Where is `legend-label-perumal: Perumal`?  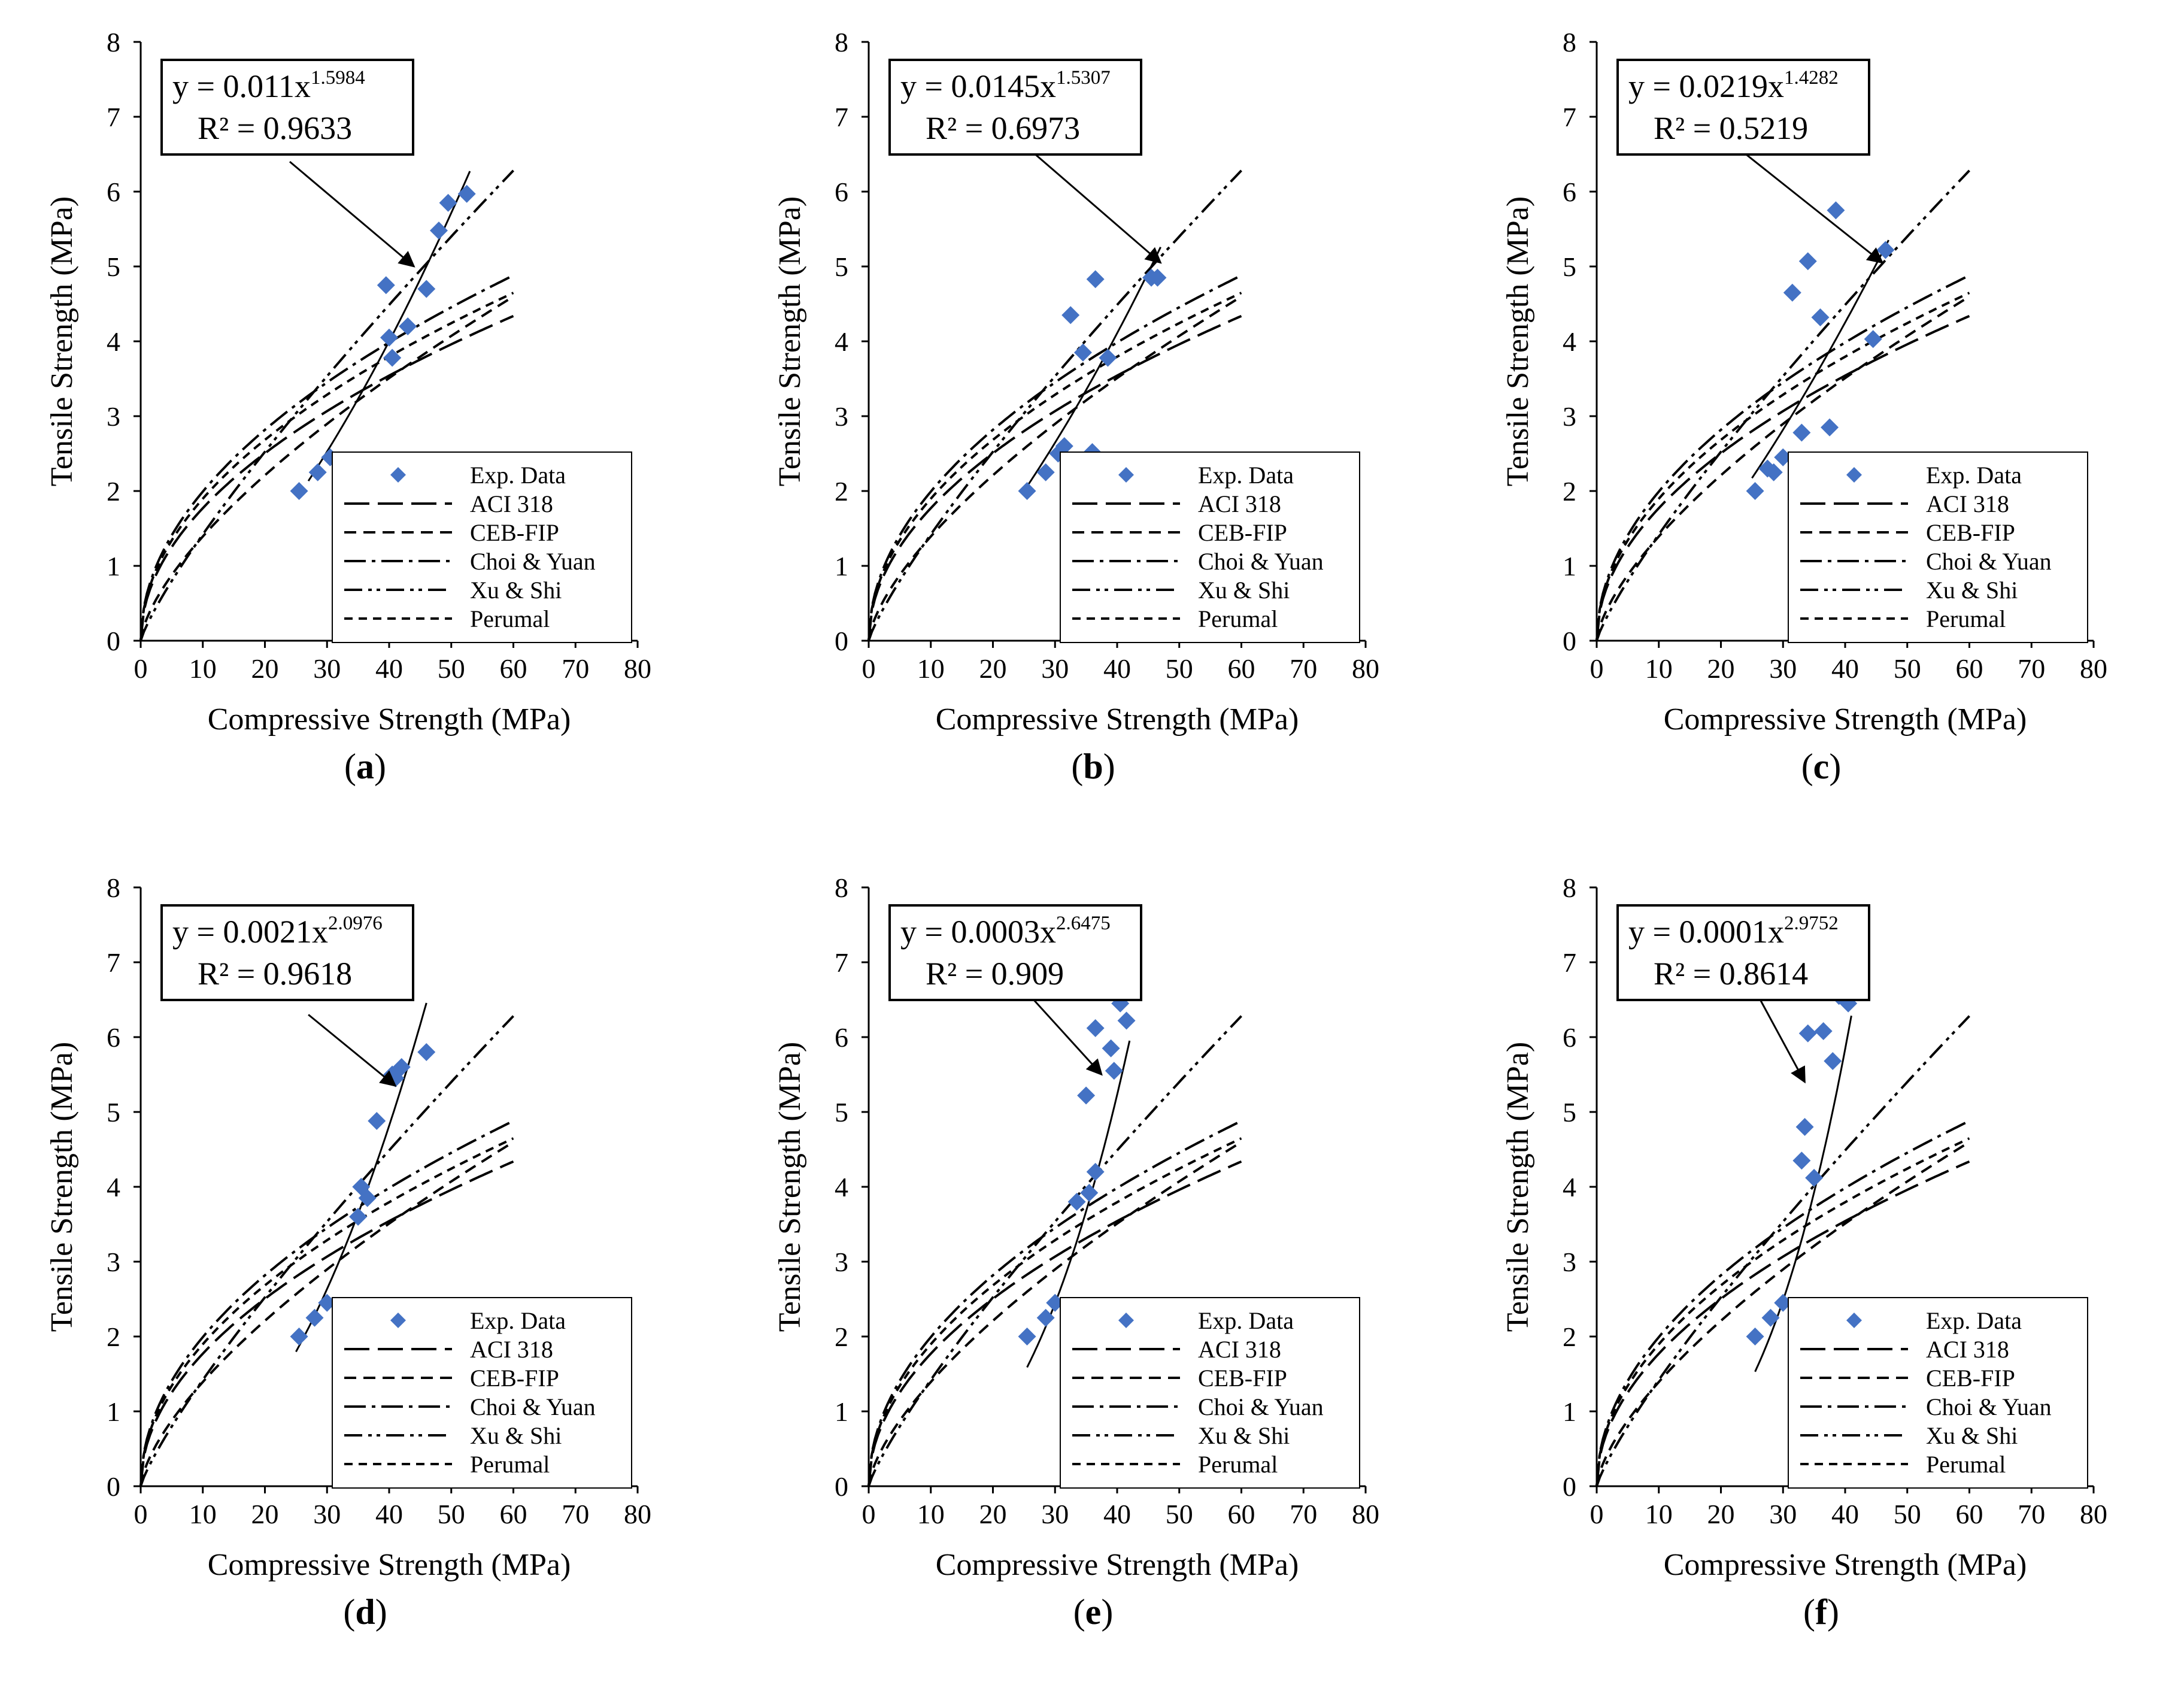
legend-label-perumal: Perumal is located at coordinates (510, 618).